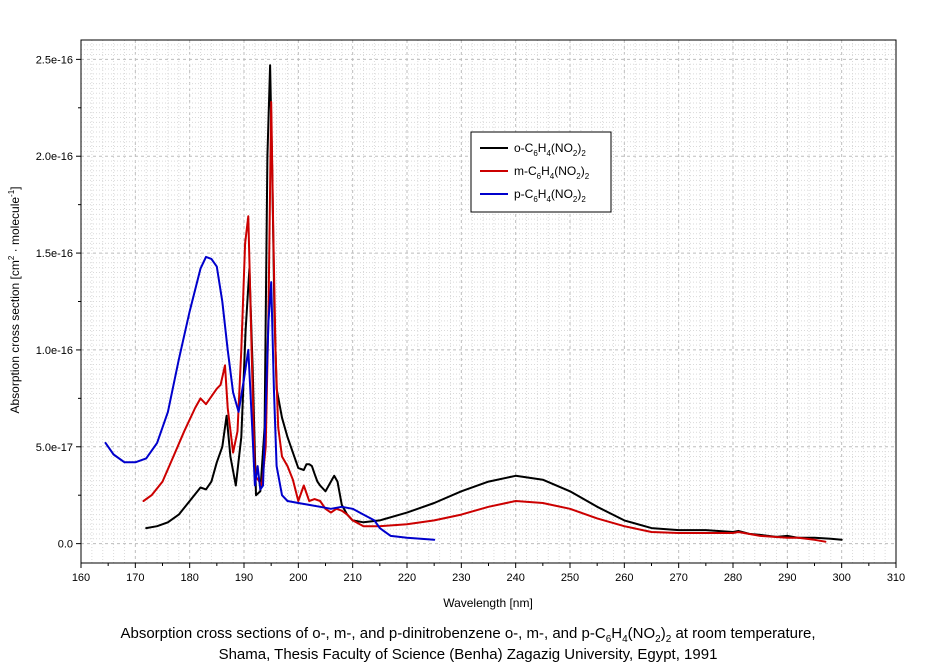 The image size is (936, 668). Describe the element at coordinates (550, 149) in the screenshot. I see `legend-label-o: o-C6H4(NO2)2` at that location.